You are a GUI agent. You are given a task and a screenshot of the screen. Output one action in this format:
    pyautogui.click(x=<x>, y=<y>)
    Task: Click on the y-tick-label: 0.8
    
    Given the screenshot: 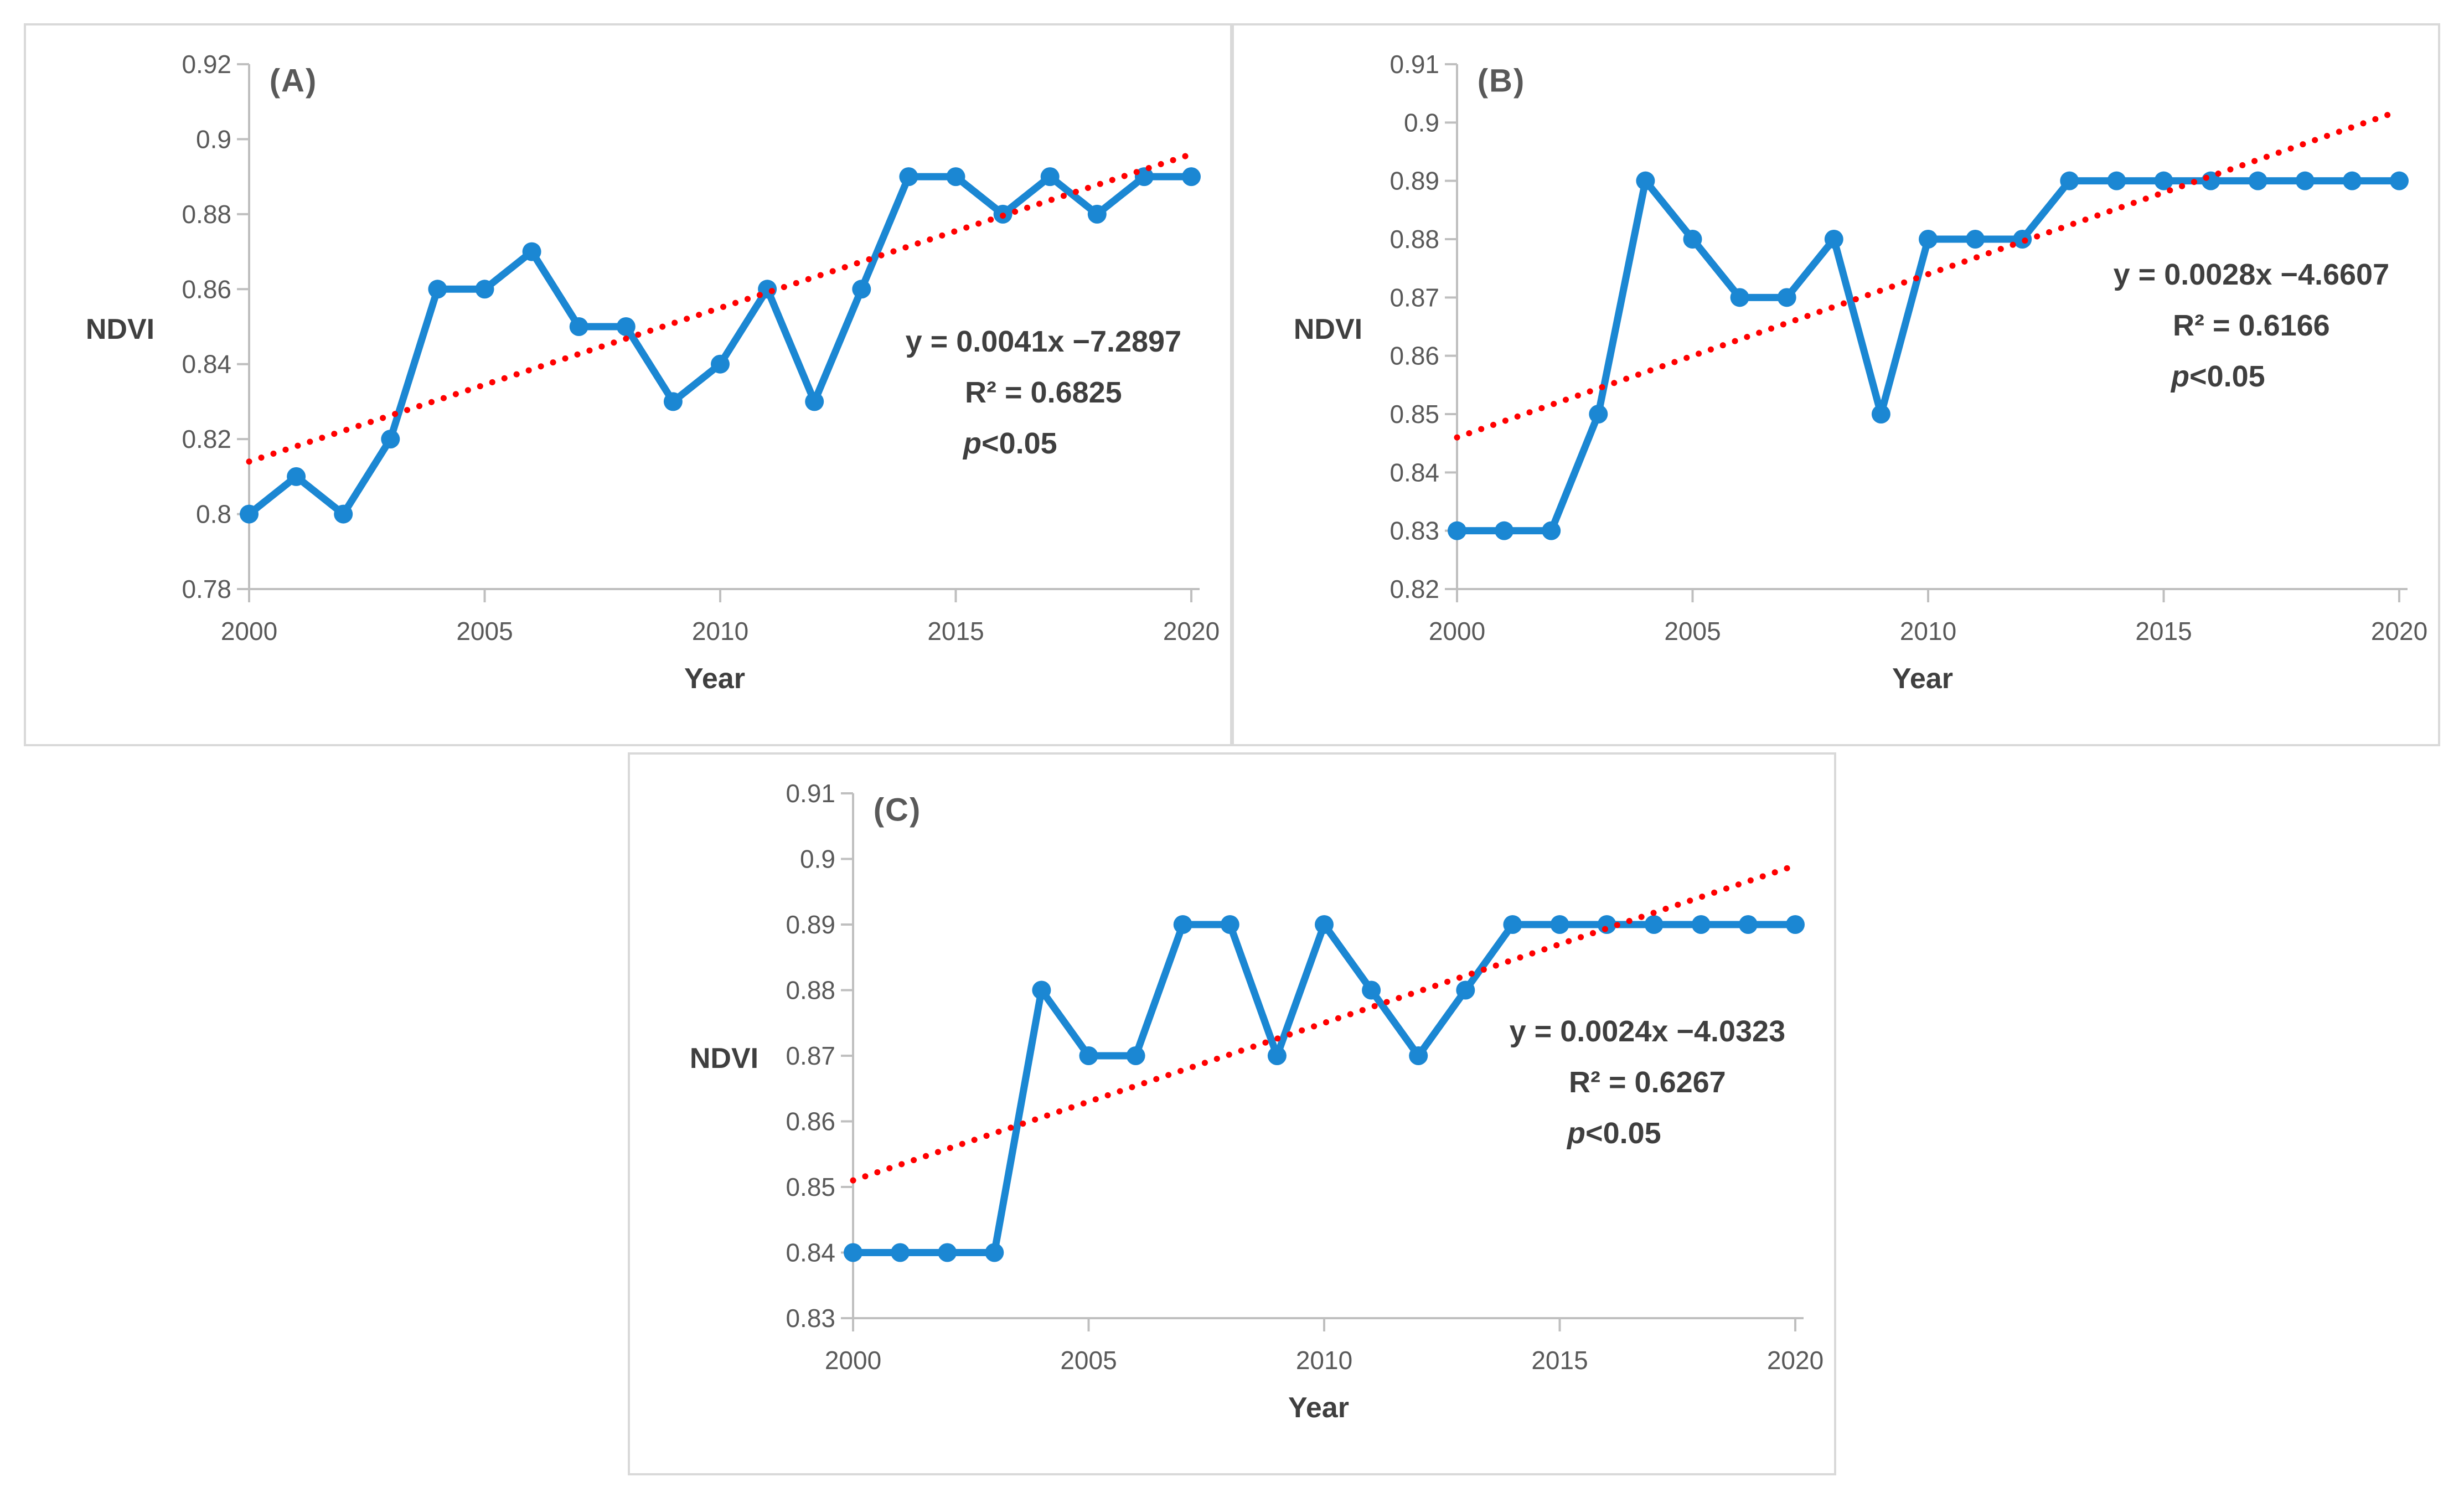 What is the action you would take?
    pyautogui.click(x=213, y=514)
    